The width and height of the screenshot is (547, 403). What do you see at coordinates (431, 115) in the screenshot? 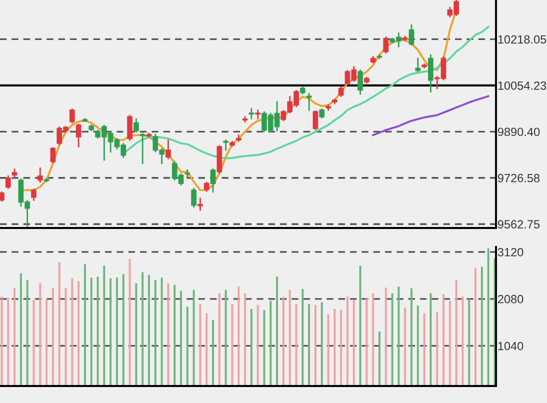
I see `line-series` at bounding box center [431, 115].